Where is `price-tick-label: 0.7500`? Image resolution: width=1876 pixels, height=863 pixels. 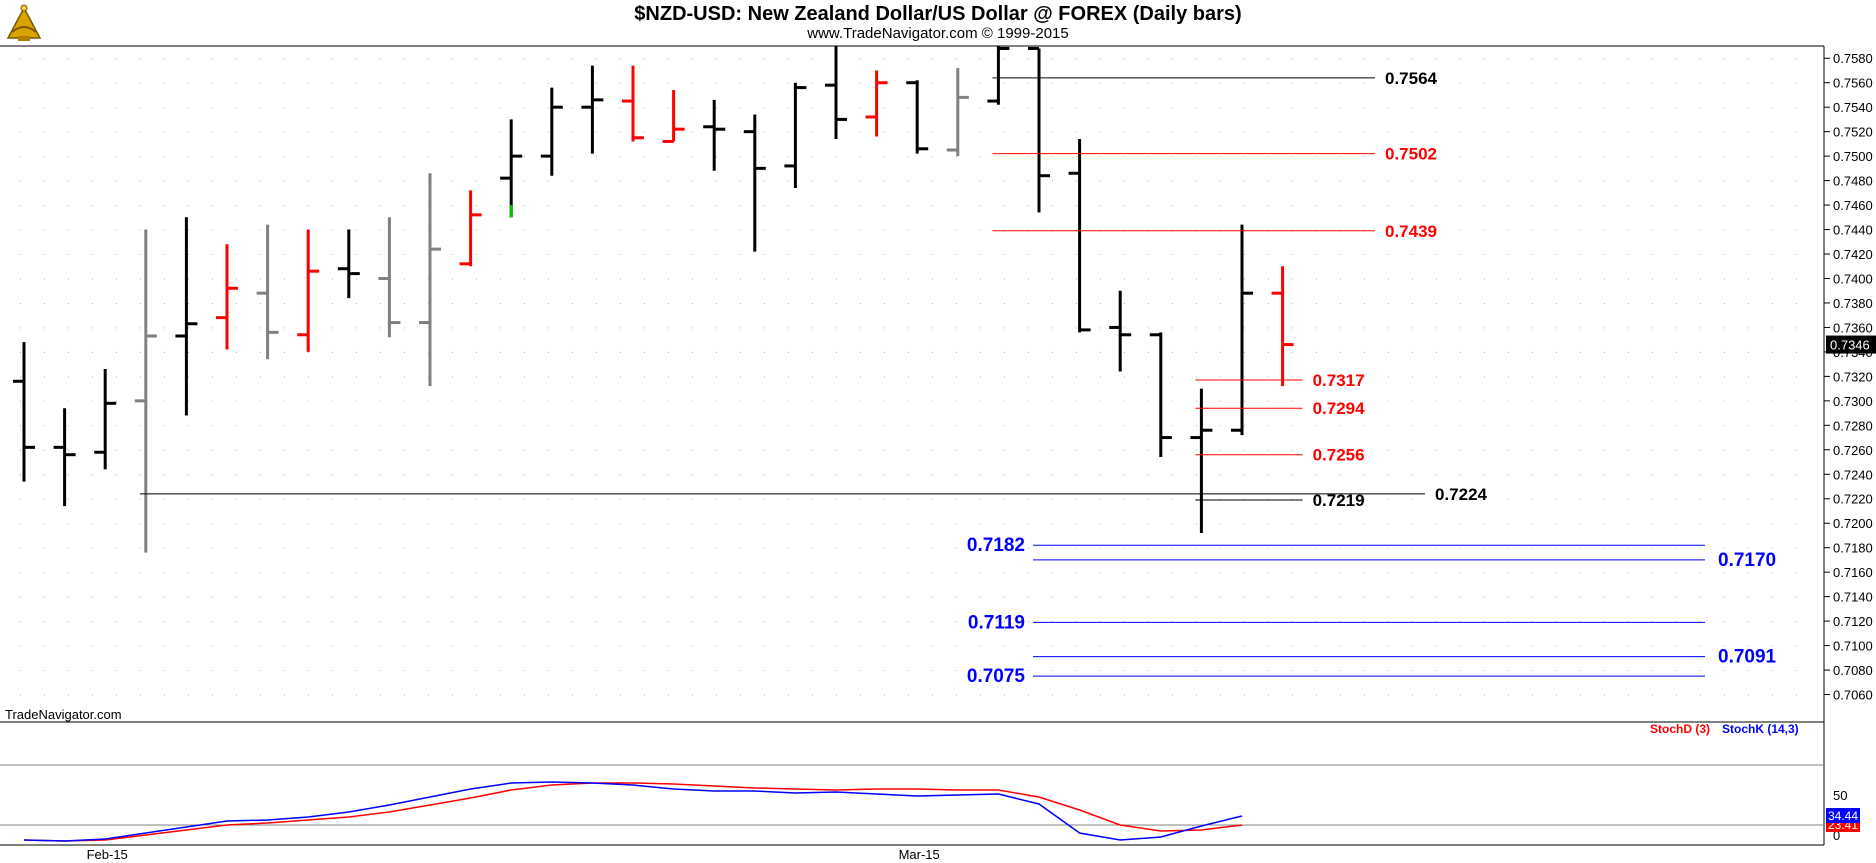
price-tick-label: 0.7500 is located at coordinates (1853, 156).